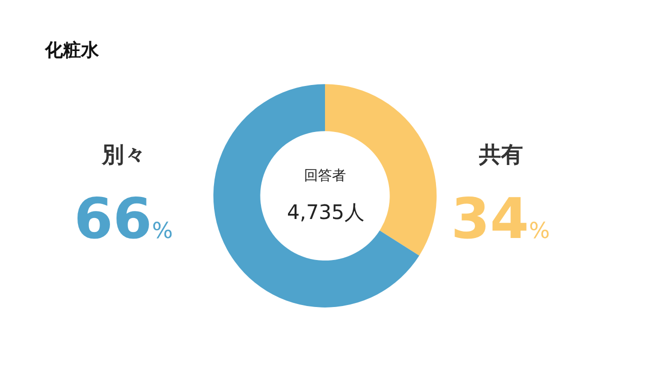 This screenshot has height=366, width=650. What do you see at coordinates (500, 219) in the screenshot?
I see `data-label: 34%` at bounding box center [500, 219].